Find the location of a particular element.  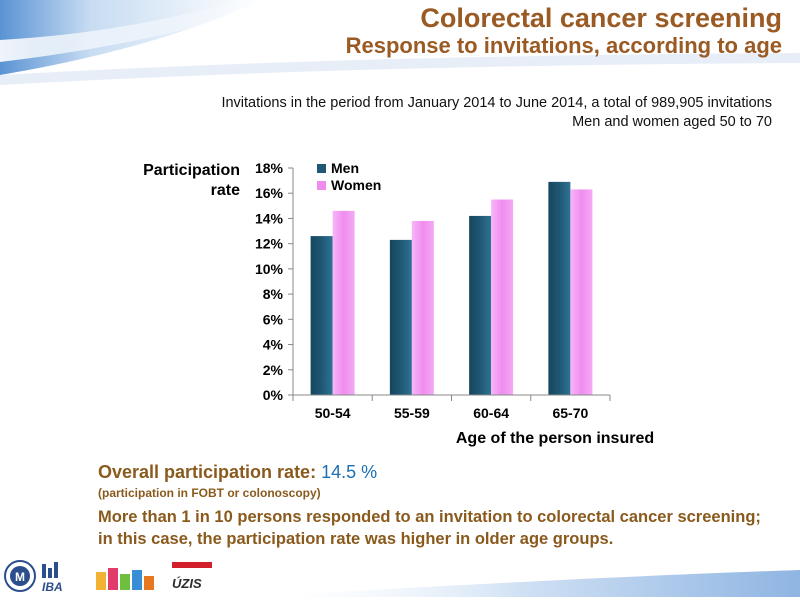

x-tick-label: 60-64 is located at coordinates (491, 413).